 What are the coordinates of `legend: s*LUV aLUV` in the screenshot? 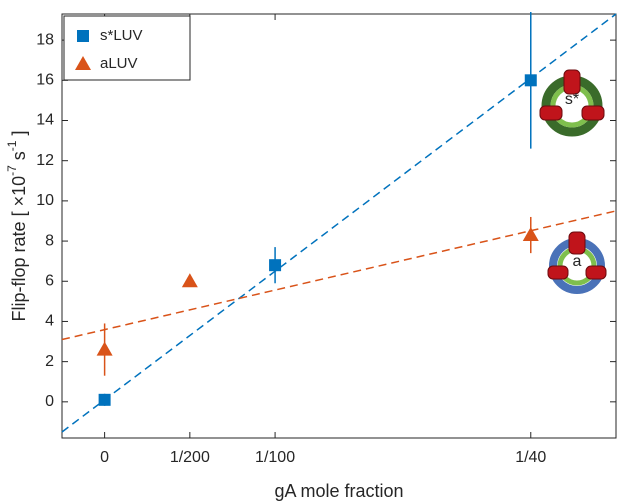 It's located at (127, 48).